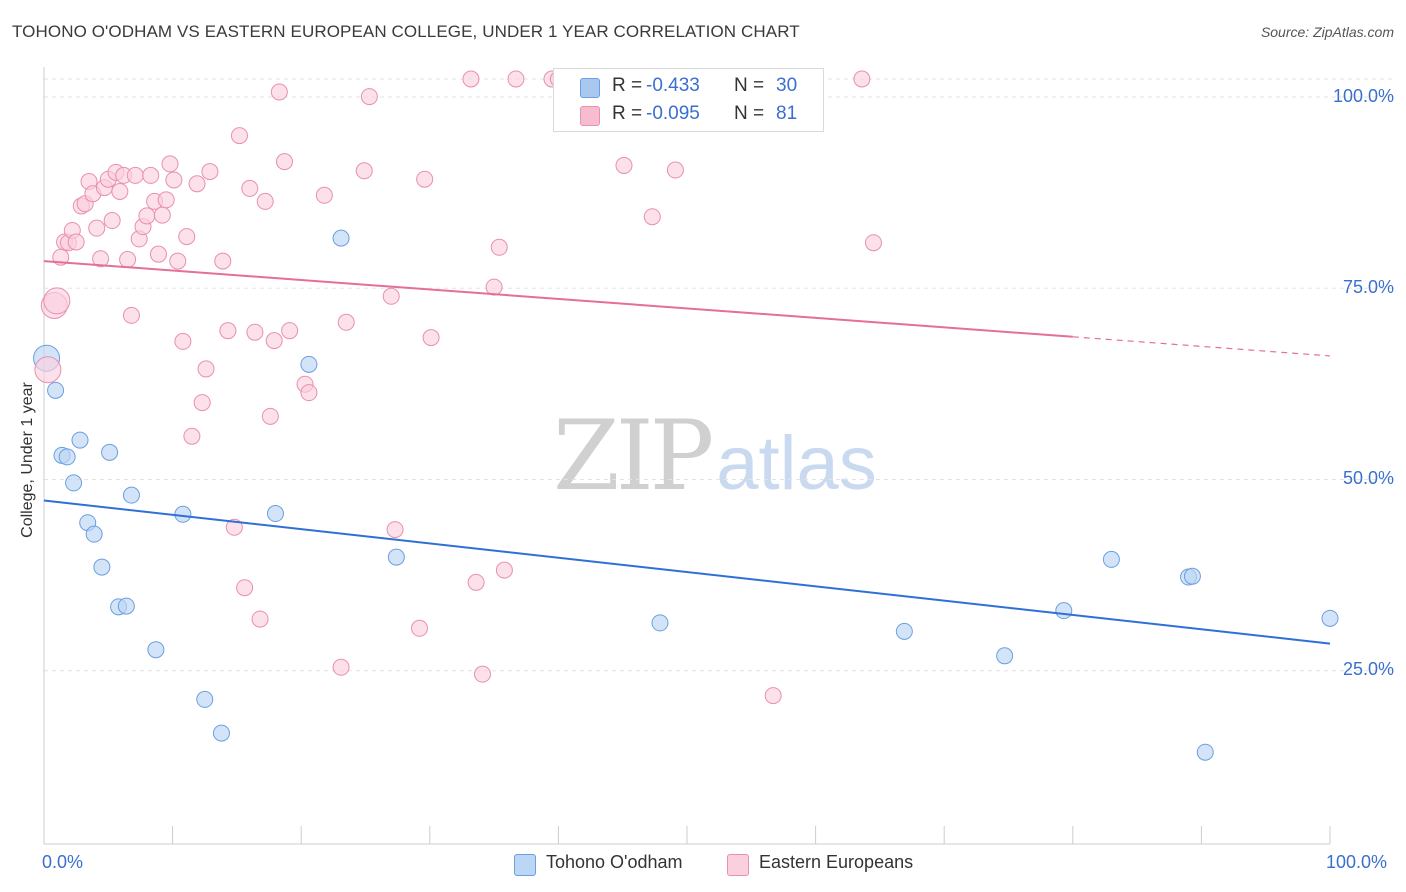 The width and height of the screenshot is (1406, 892). What do you see at coordinates (738, 865) in the screenshot?
I see `eastern-legend-swatch` at bounding box center [738, 865].